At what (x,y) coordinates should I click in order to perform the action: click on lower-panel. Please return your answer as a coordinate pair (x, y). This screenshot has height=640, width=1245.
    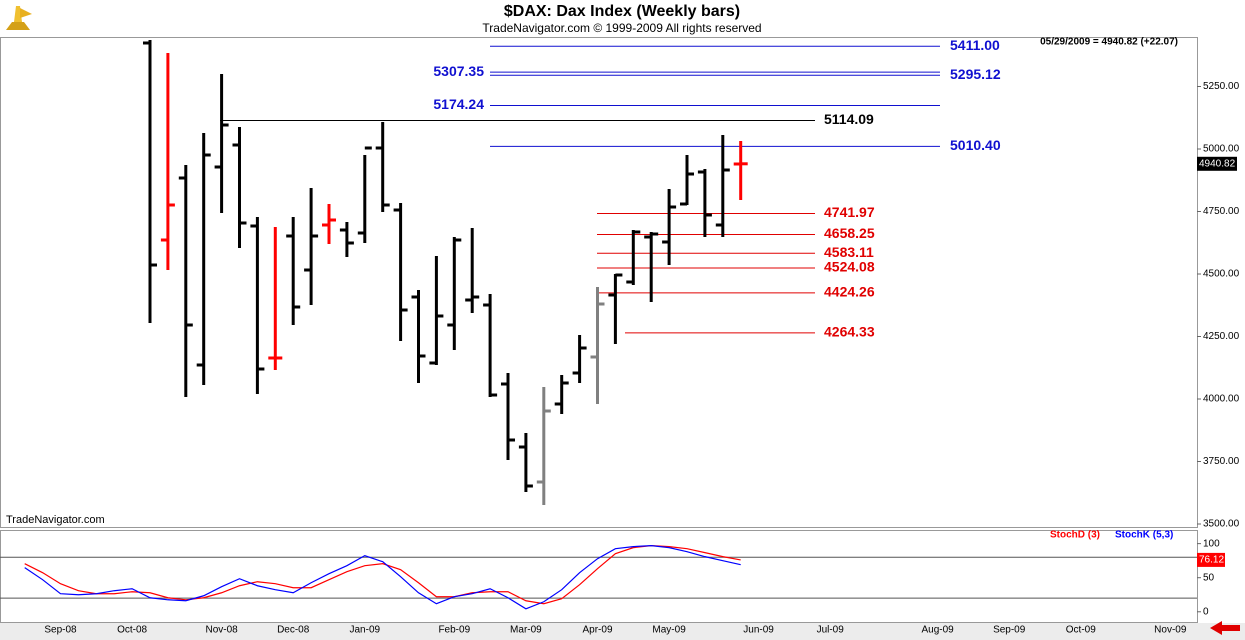
    Looking at the image, I should click on (599, 576).